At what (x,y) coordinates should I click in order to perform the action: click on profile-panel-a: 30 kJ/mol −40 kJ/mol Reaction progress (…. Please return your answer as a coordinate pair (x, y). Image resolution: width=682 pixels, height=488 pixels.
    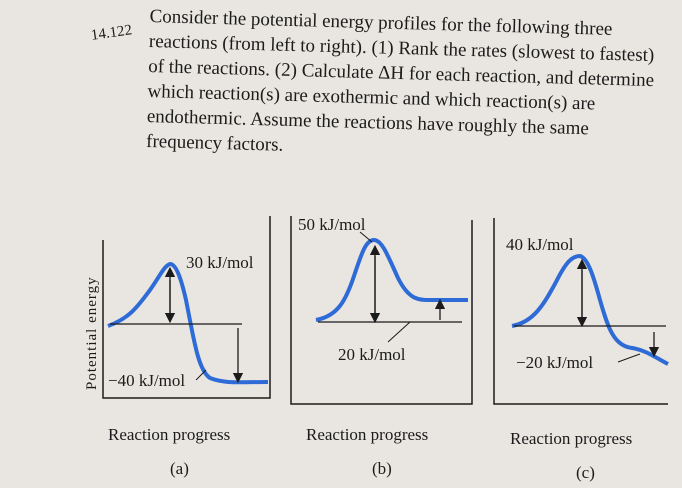
    Looking at the image, I should click on (186, 347).